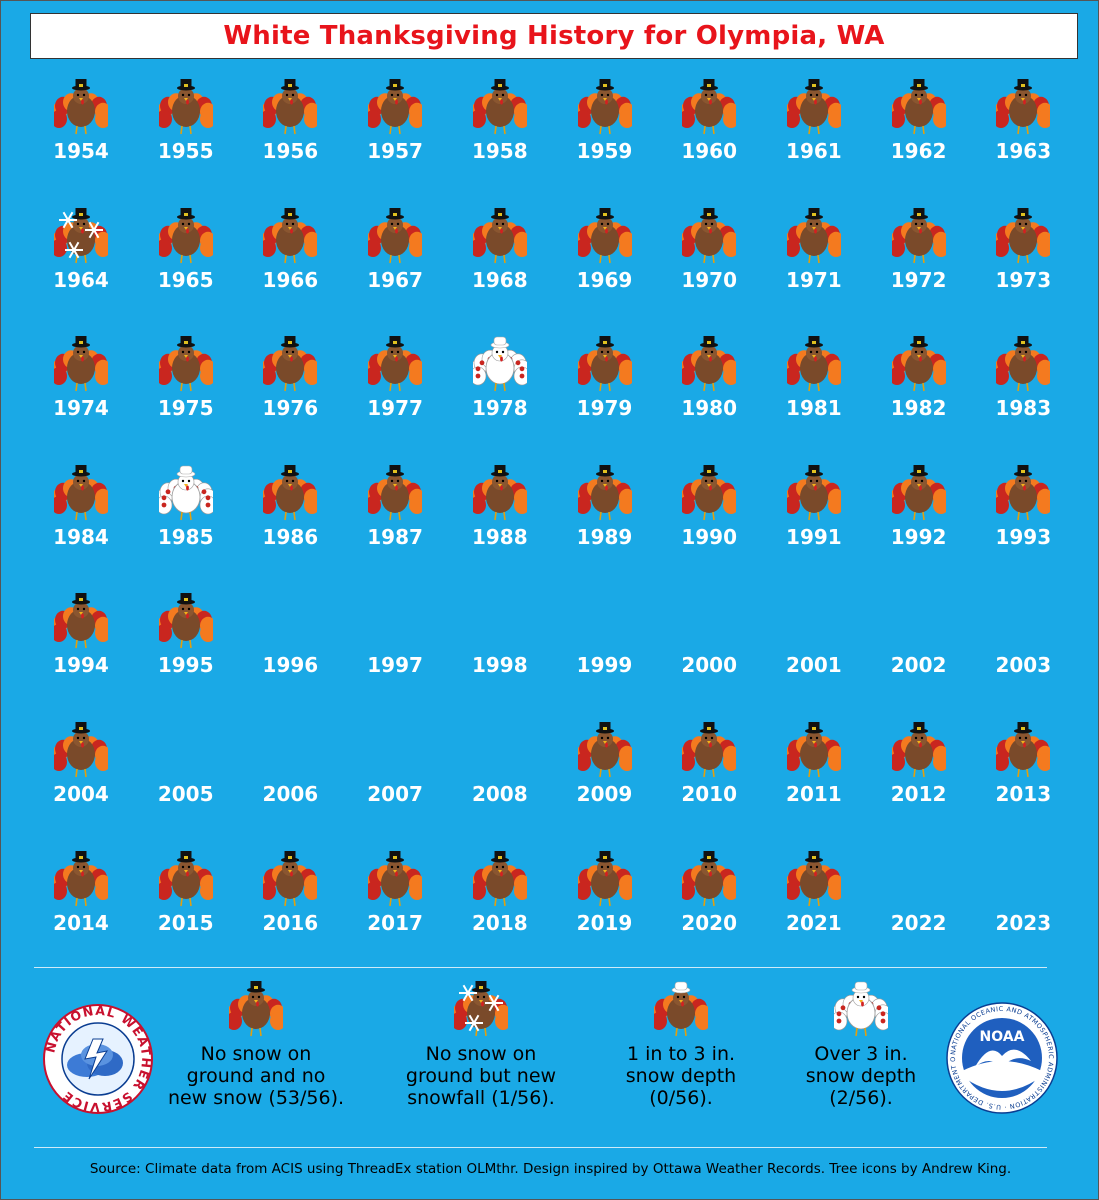  Describe the element at coordinates (605, 392) in the screenshot. I see `year-cell: 1979` at that location.